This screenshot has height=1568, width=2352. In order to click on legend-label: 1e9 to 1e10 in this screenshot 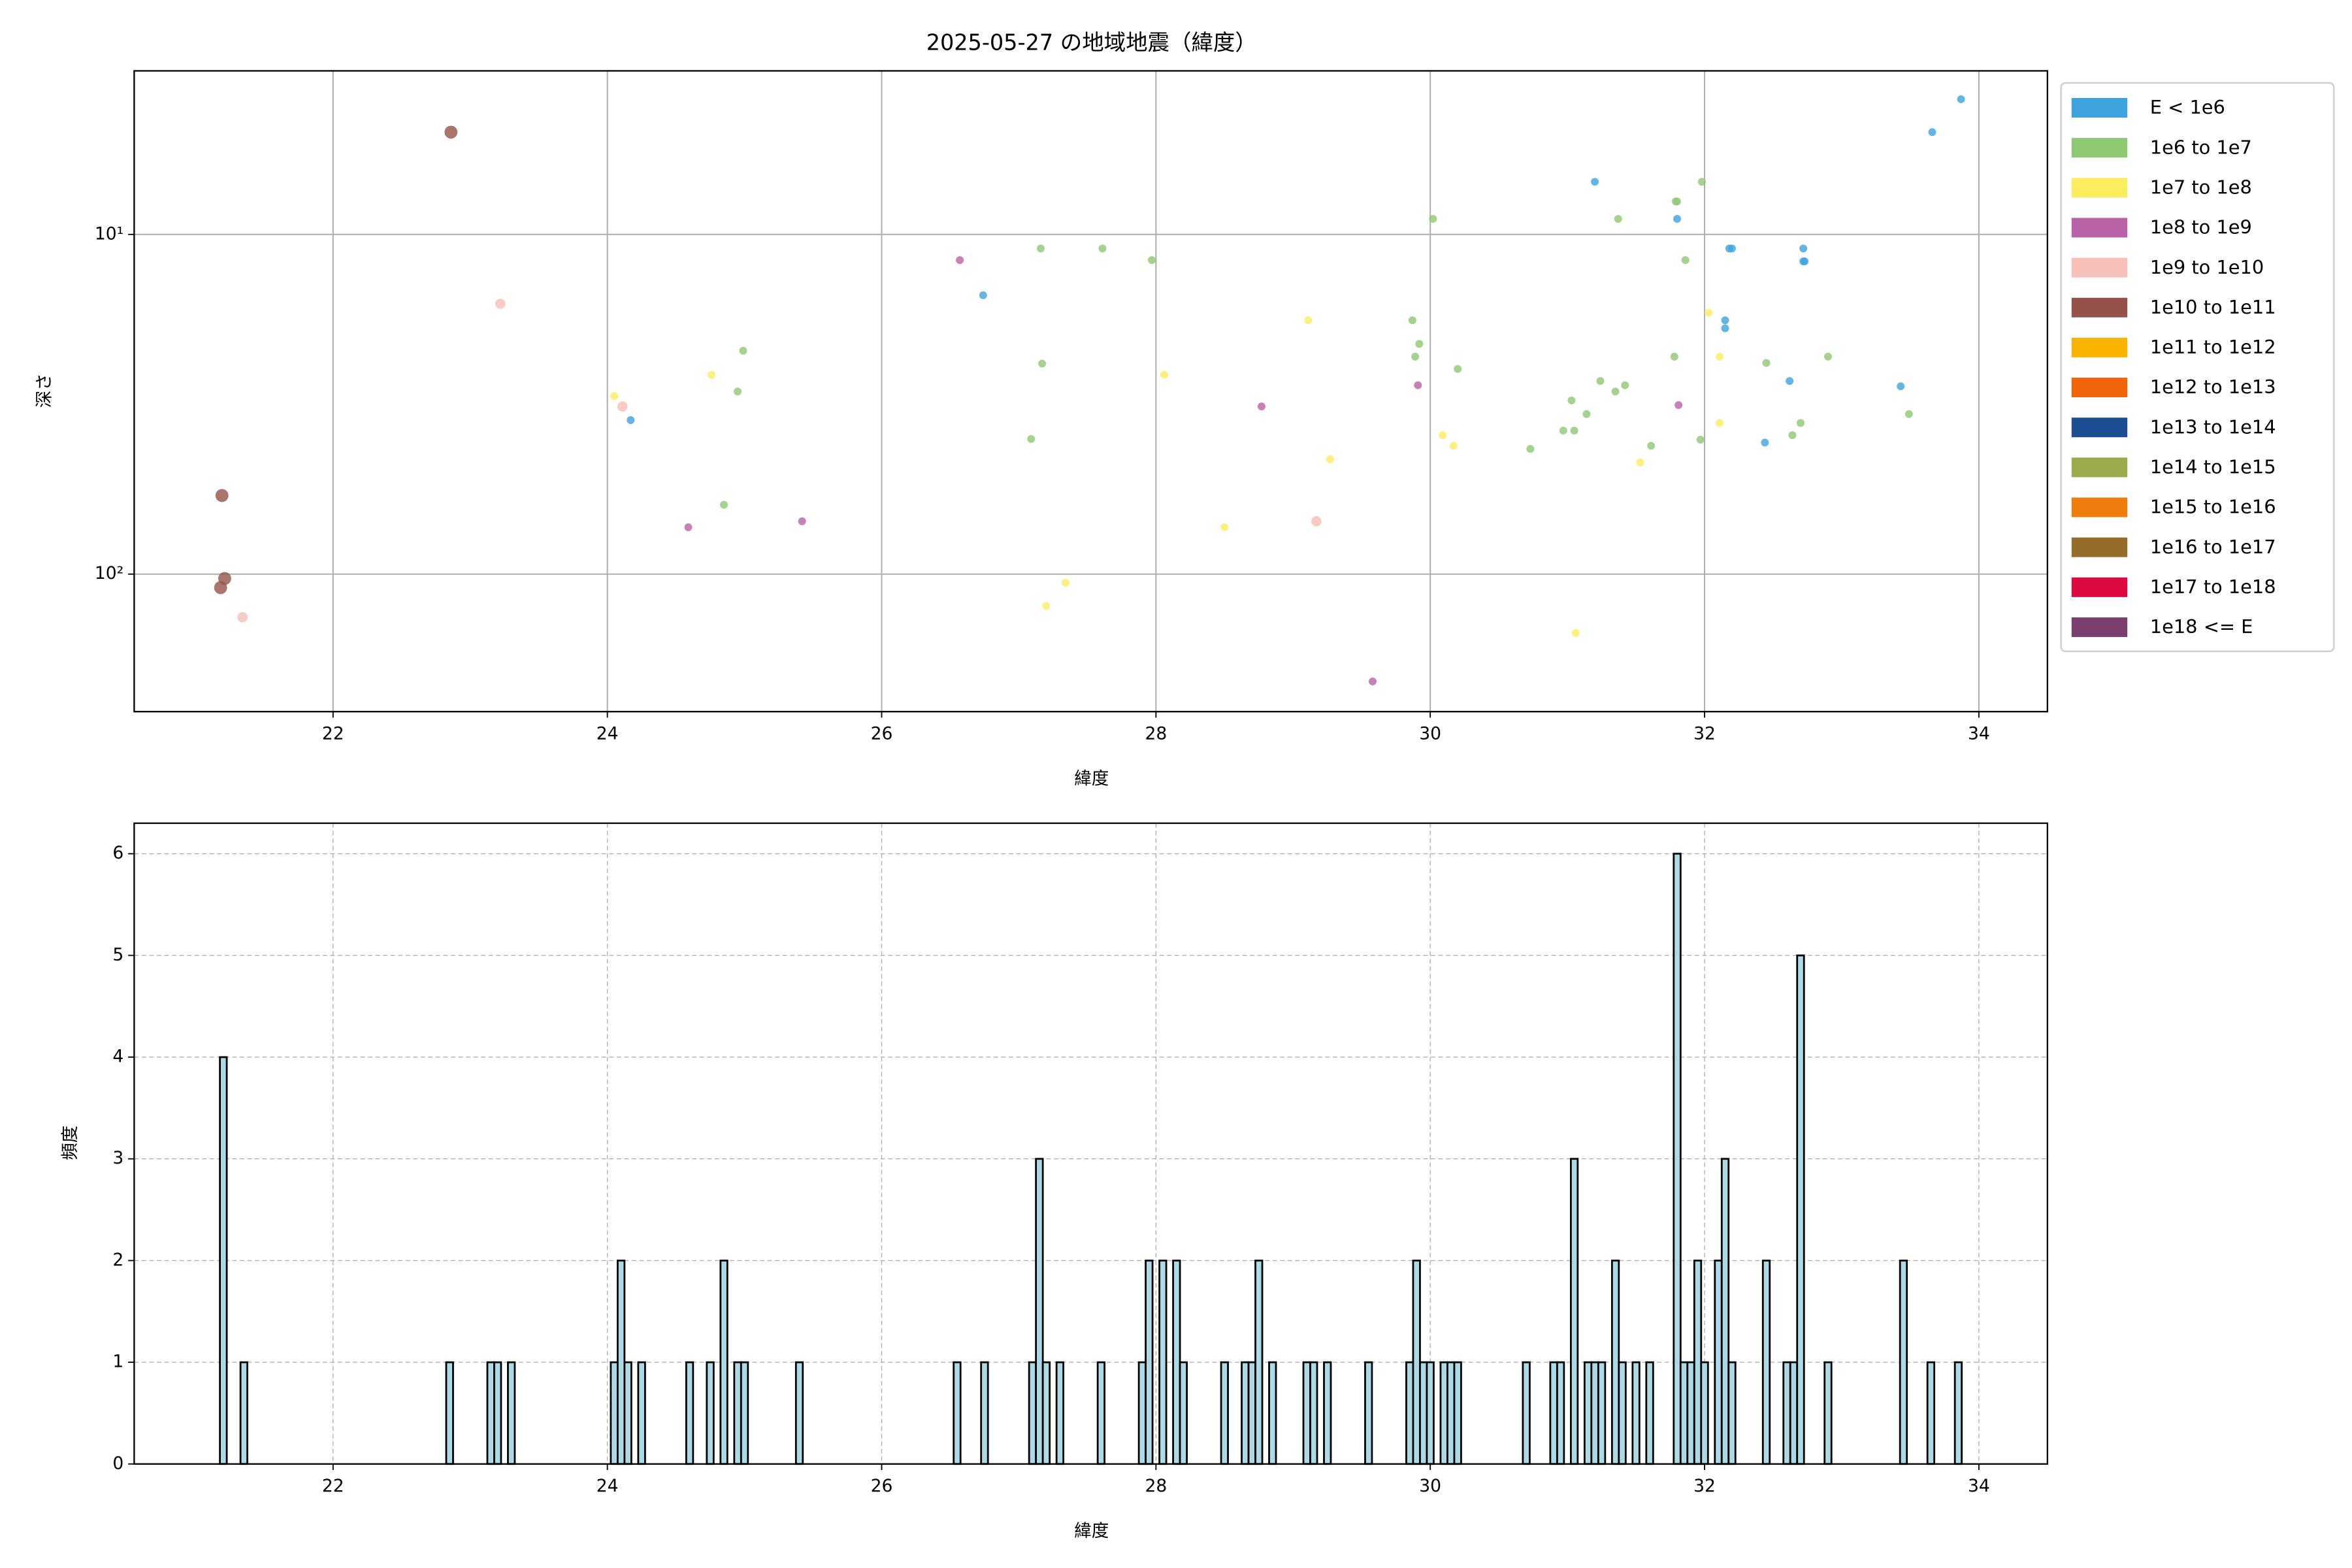, I will do `click(2207, 267)`.